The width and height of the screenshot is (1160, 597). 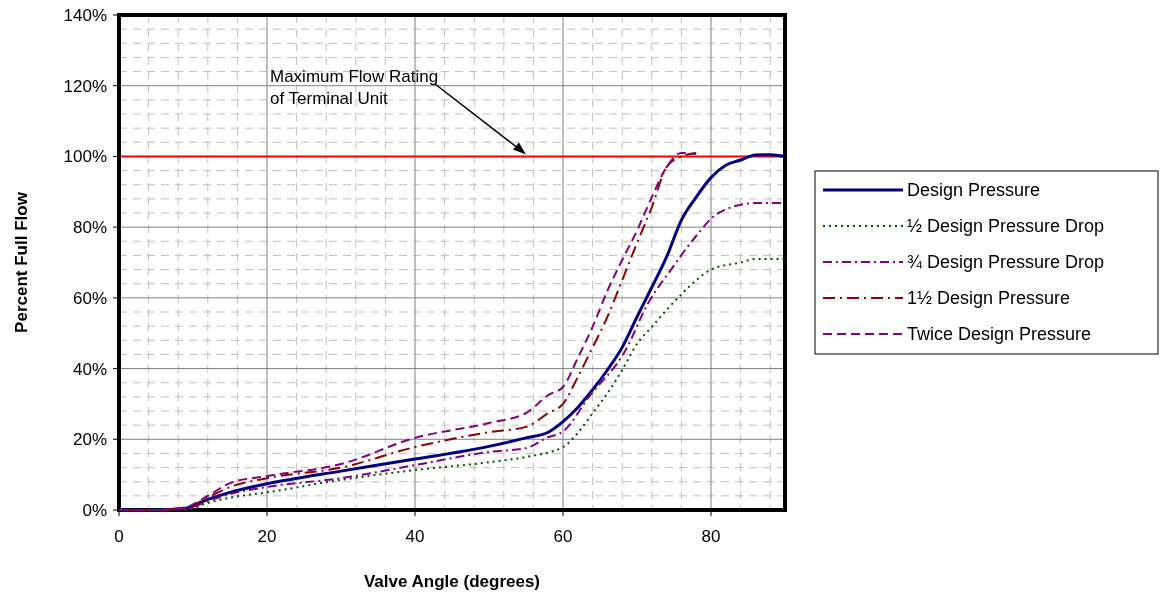 What do you see at coordinates (999, 334) in the screenshot?
I see `legend-label: Twice Design Pressure` at bounding box center [999, 334].